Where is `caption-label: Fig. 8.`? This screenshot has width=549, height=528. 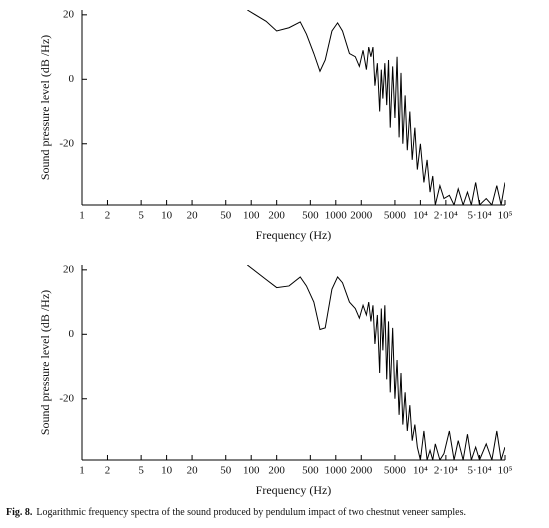 caption-label: Fig. 8. is located at coordinates (19, 512).